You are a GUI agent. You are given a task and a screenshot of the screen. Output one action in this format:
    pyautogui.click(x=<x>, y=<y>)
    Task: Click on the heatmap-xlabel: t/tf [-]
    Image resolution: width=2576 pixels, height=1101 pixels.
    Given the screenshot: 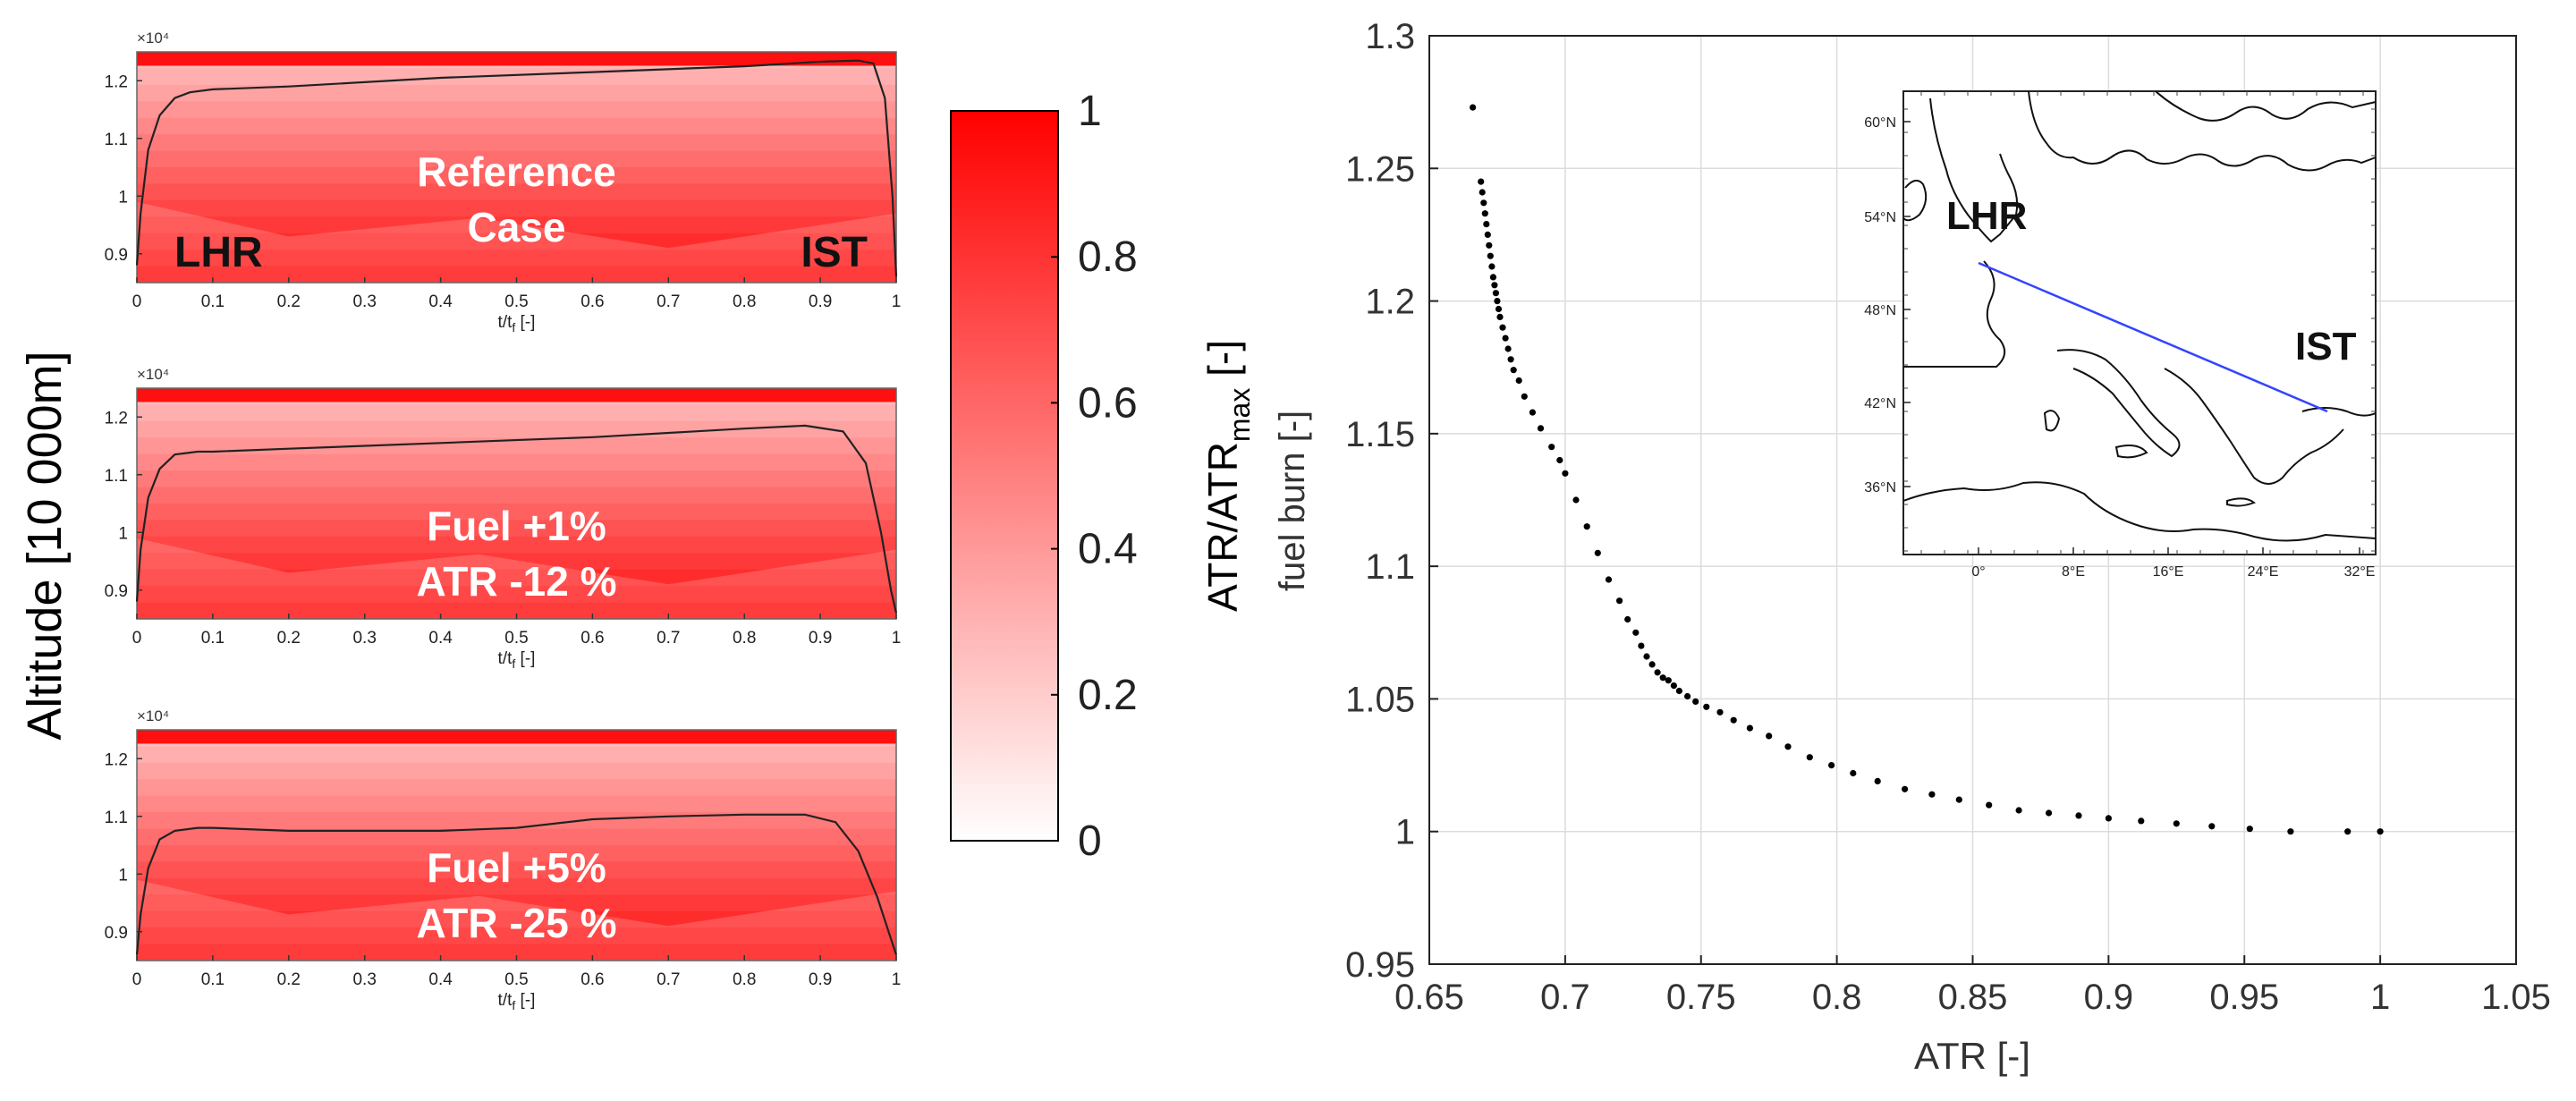 What is the action you would take?
    pyautogui.click(x=517, y=324)
    